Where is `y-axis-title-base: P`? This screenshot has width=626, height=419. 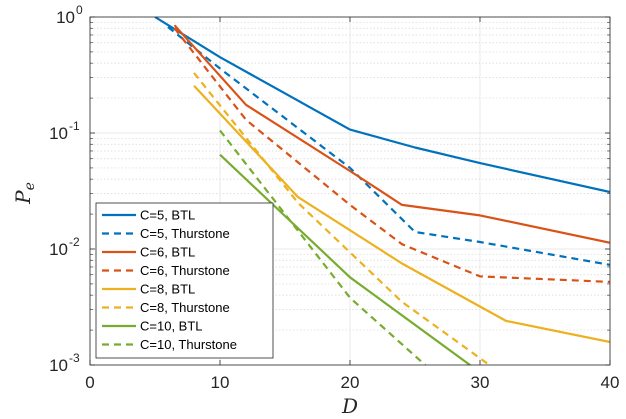 y-axis-title-base: P is located at coordinates (23, 197).